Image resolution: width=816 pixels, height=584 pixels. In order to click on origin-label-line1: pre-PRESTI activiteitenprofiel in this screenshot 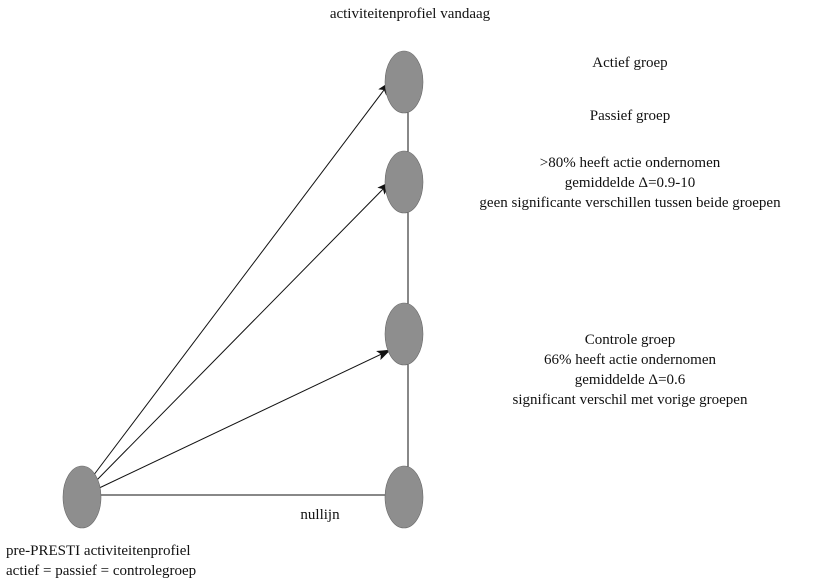, I will do `click(98, 551)`.